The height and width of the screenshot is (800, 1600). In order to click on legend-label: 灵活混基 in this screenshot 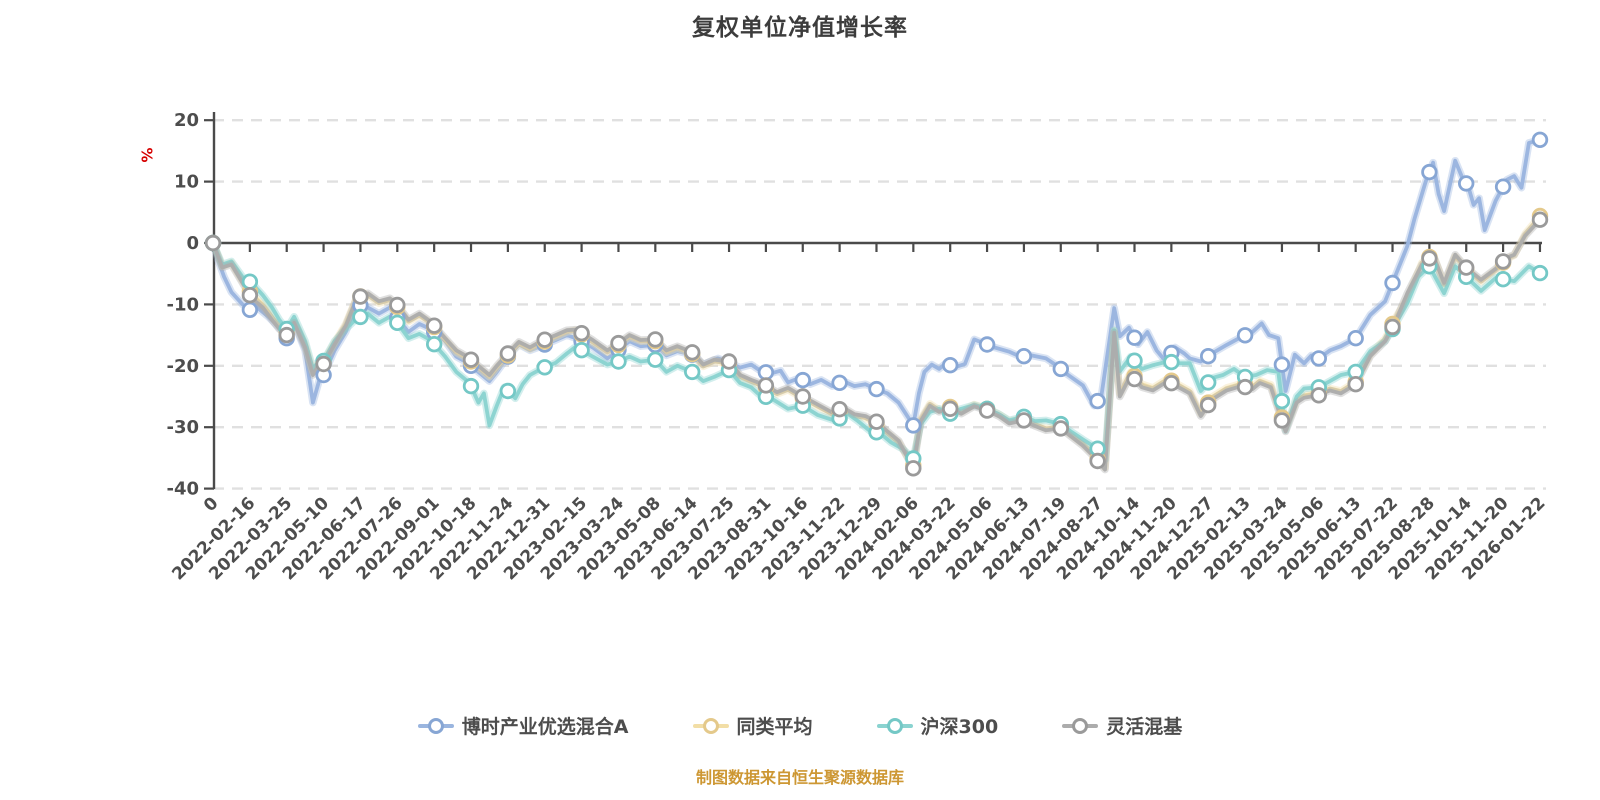, I will do `click(1144, 727)`.